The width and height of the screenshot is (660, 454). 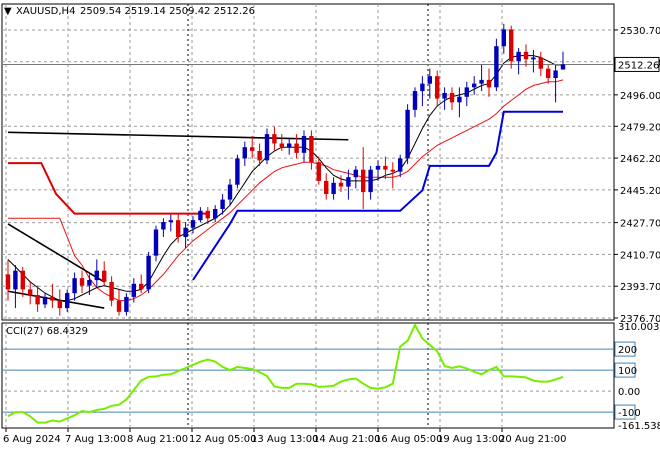 What do you see at coordinates (627, 350) in the screenshot?
I see `cci-tick-label: 200` at bounding box center [627, 350].